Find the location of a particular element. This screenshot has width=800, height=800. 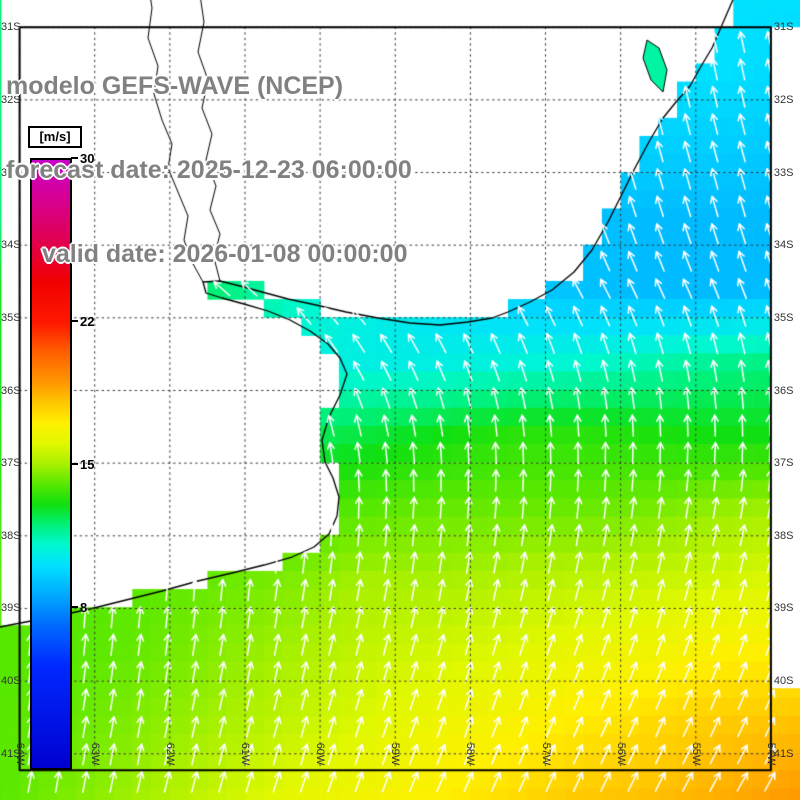

lon-label: 63W is located at coordinates (94, 754).